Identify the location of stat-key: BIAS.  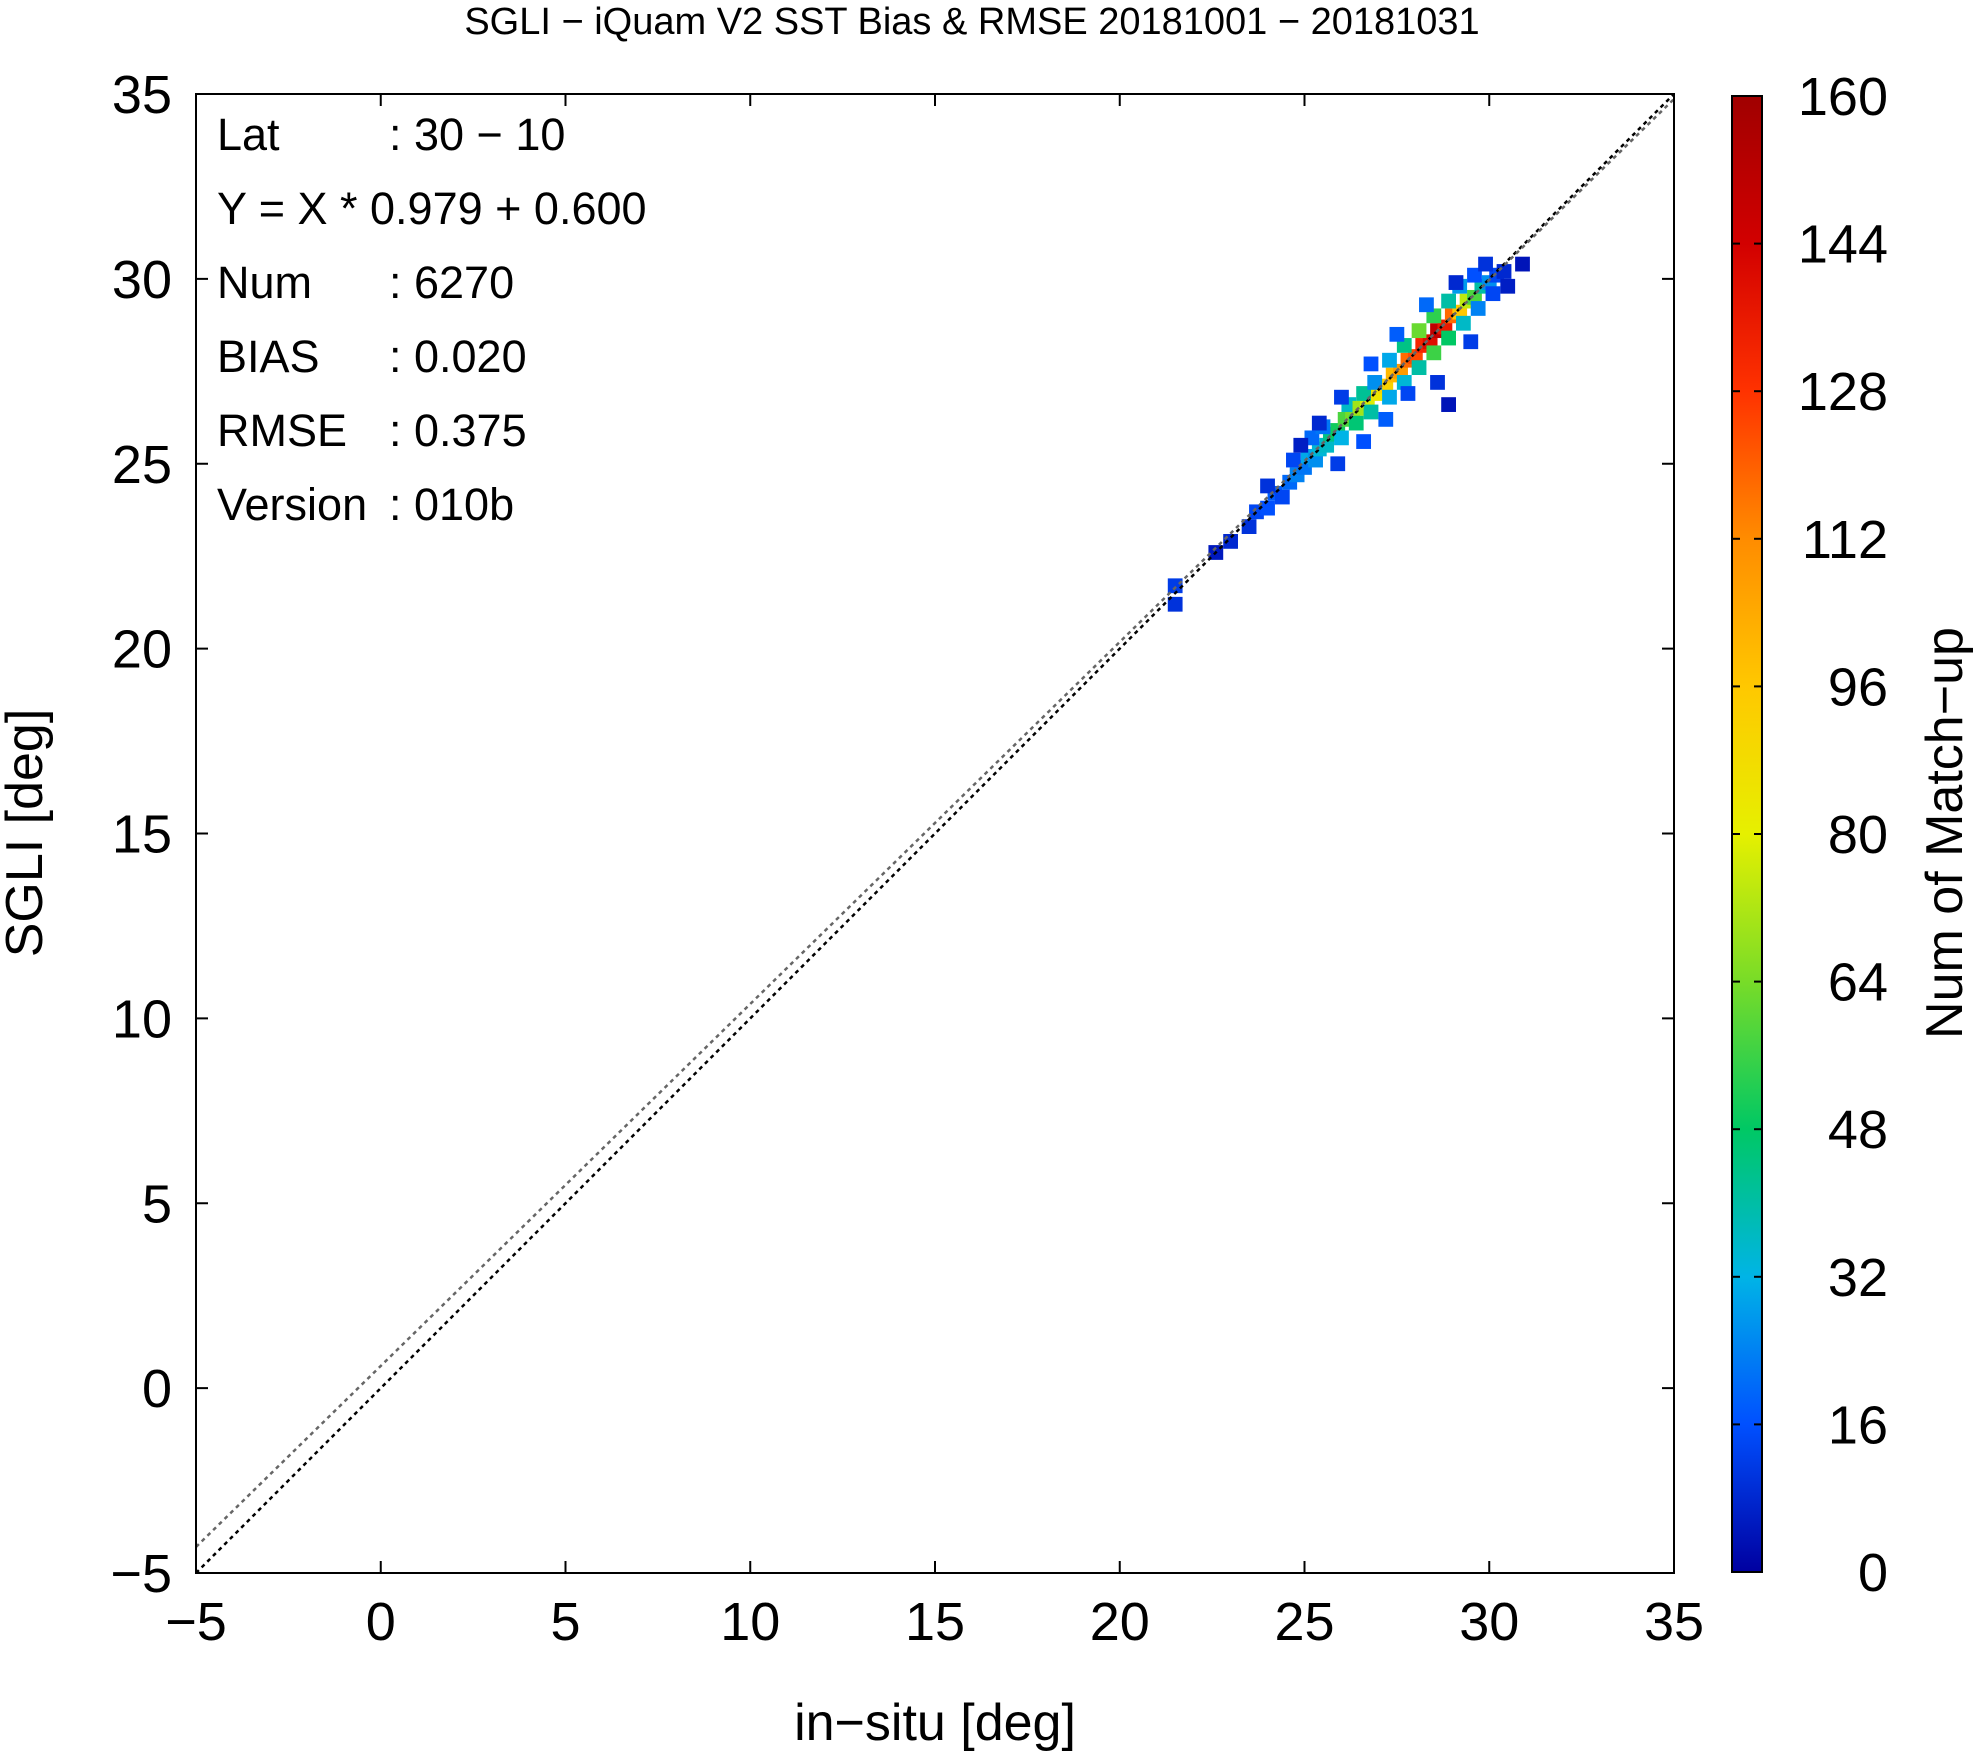
(268, 356).